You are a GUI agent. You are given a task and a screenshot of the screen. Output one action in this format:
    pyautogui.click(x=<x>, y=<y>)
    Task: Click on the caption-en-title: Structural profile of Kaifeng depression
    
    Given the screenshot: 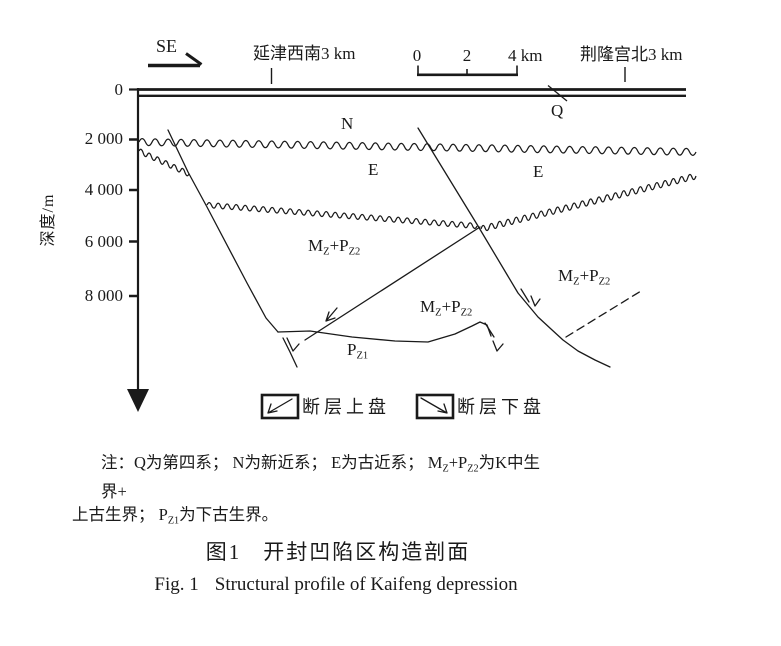 What is the action you would take?
    pyautogui.click(x=366, y=584)
    